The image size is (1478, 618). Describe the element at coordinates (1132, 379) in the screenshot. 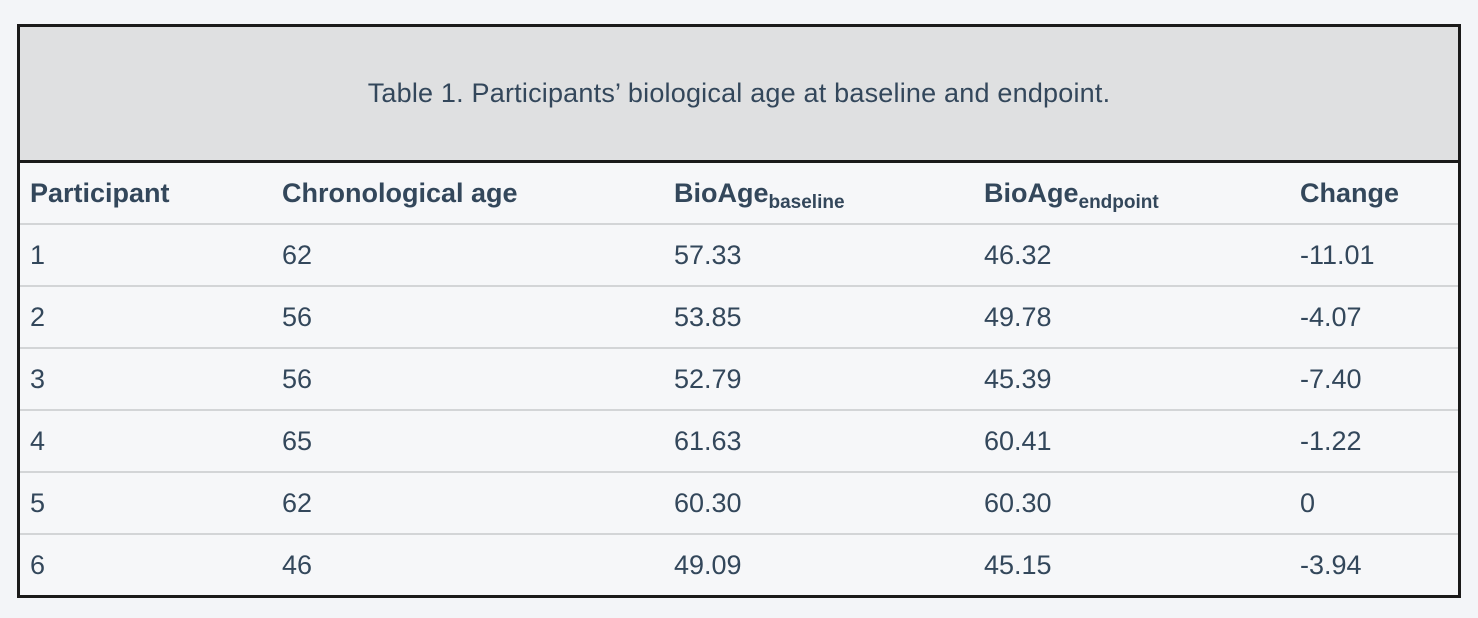

I see `table-cell: 45.39` at that location.